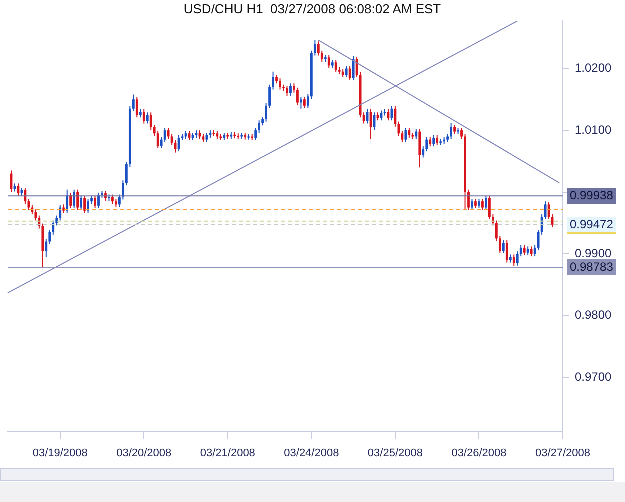  Describe the element at coordinates (144, 454) in the screenshot. I see `x-tick-label: 03/20/2008` at that location.